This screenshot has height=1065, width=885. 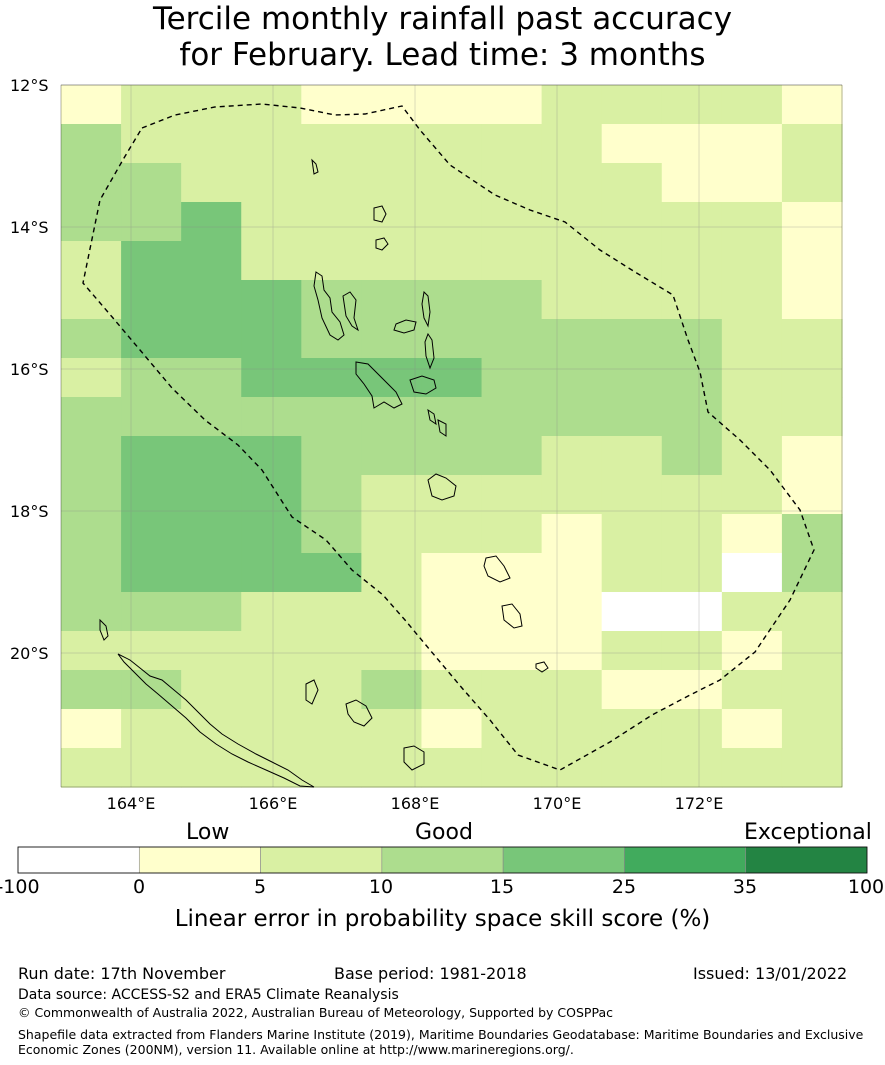 I want to click on island-pentecost, so click(x=429, y=351).